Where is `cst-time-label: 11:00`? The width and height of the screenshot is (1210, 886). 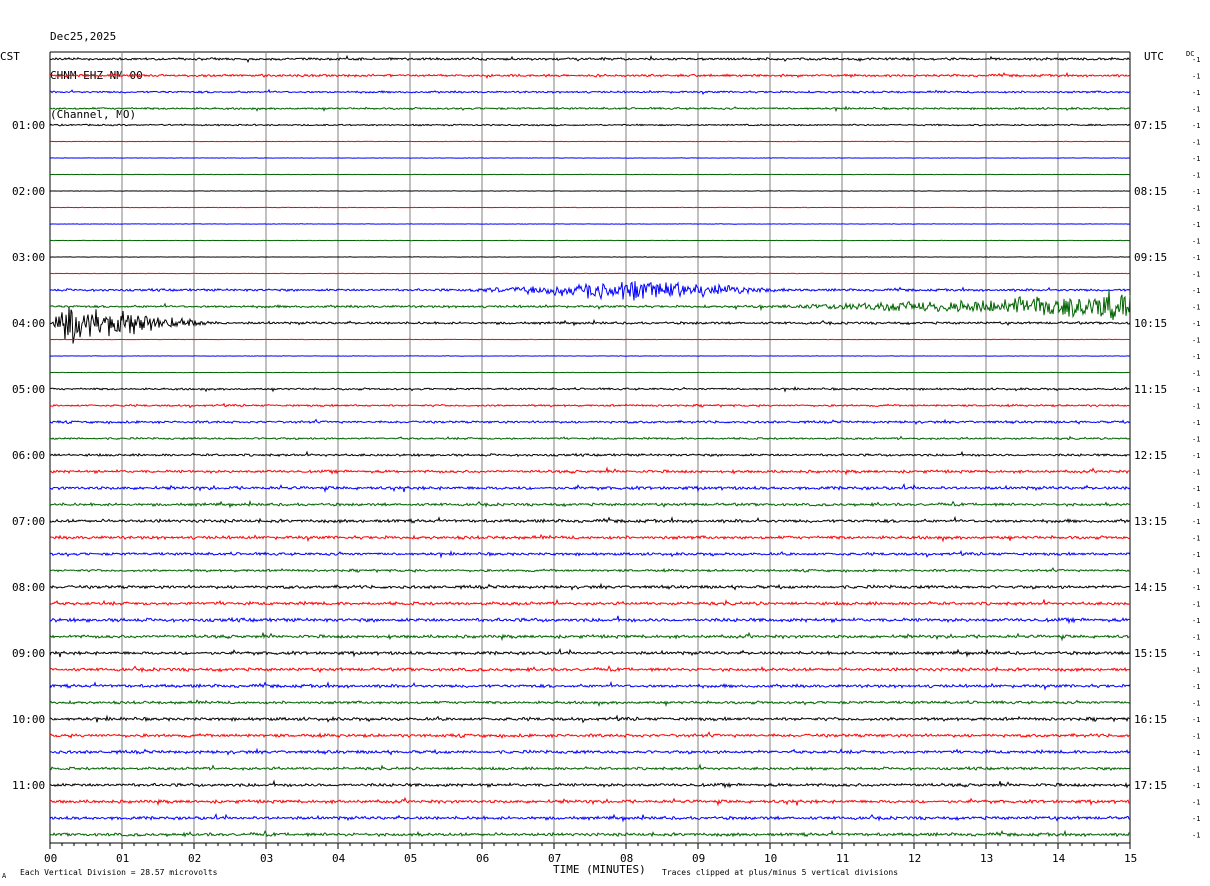
cst-time-label: 11:00 is located at coordinates (28, 785).